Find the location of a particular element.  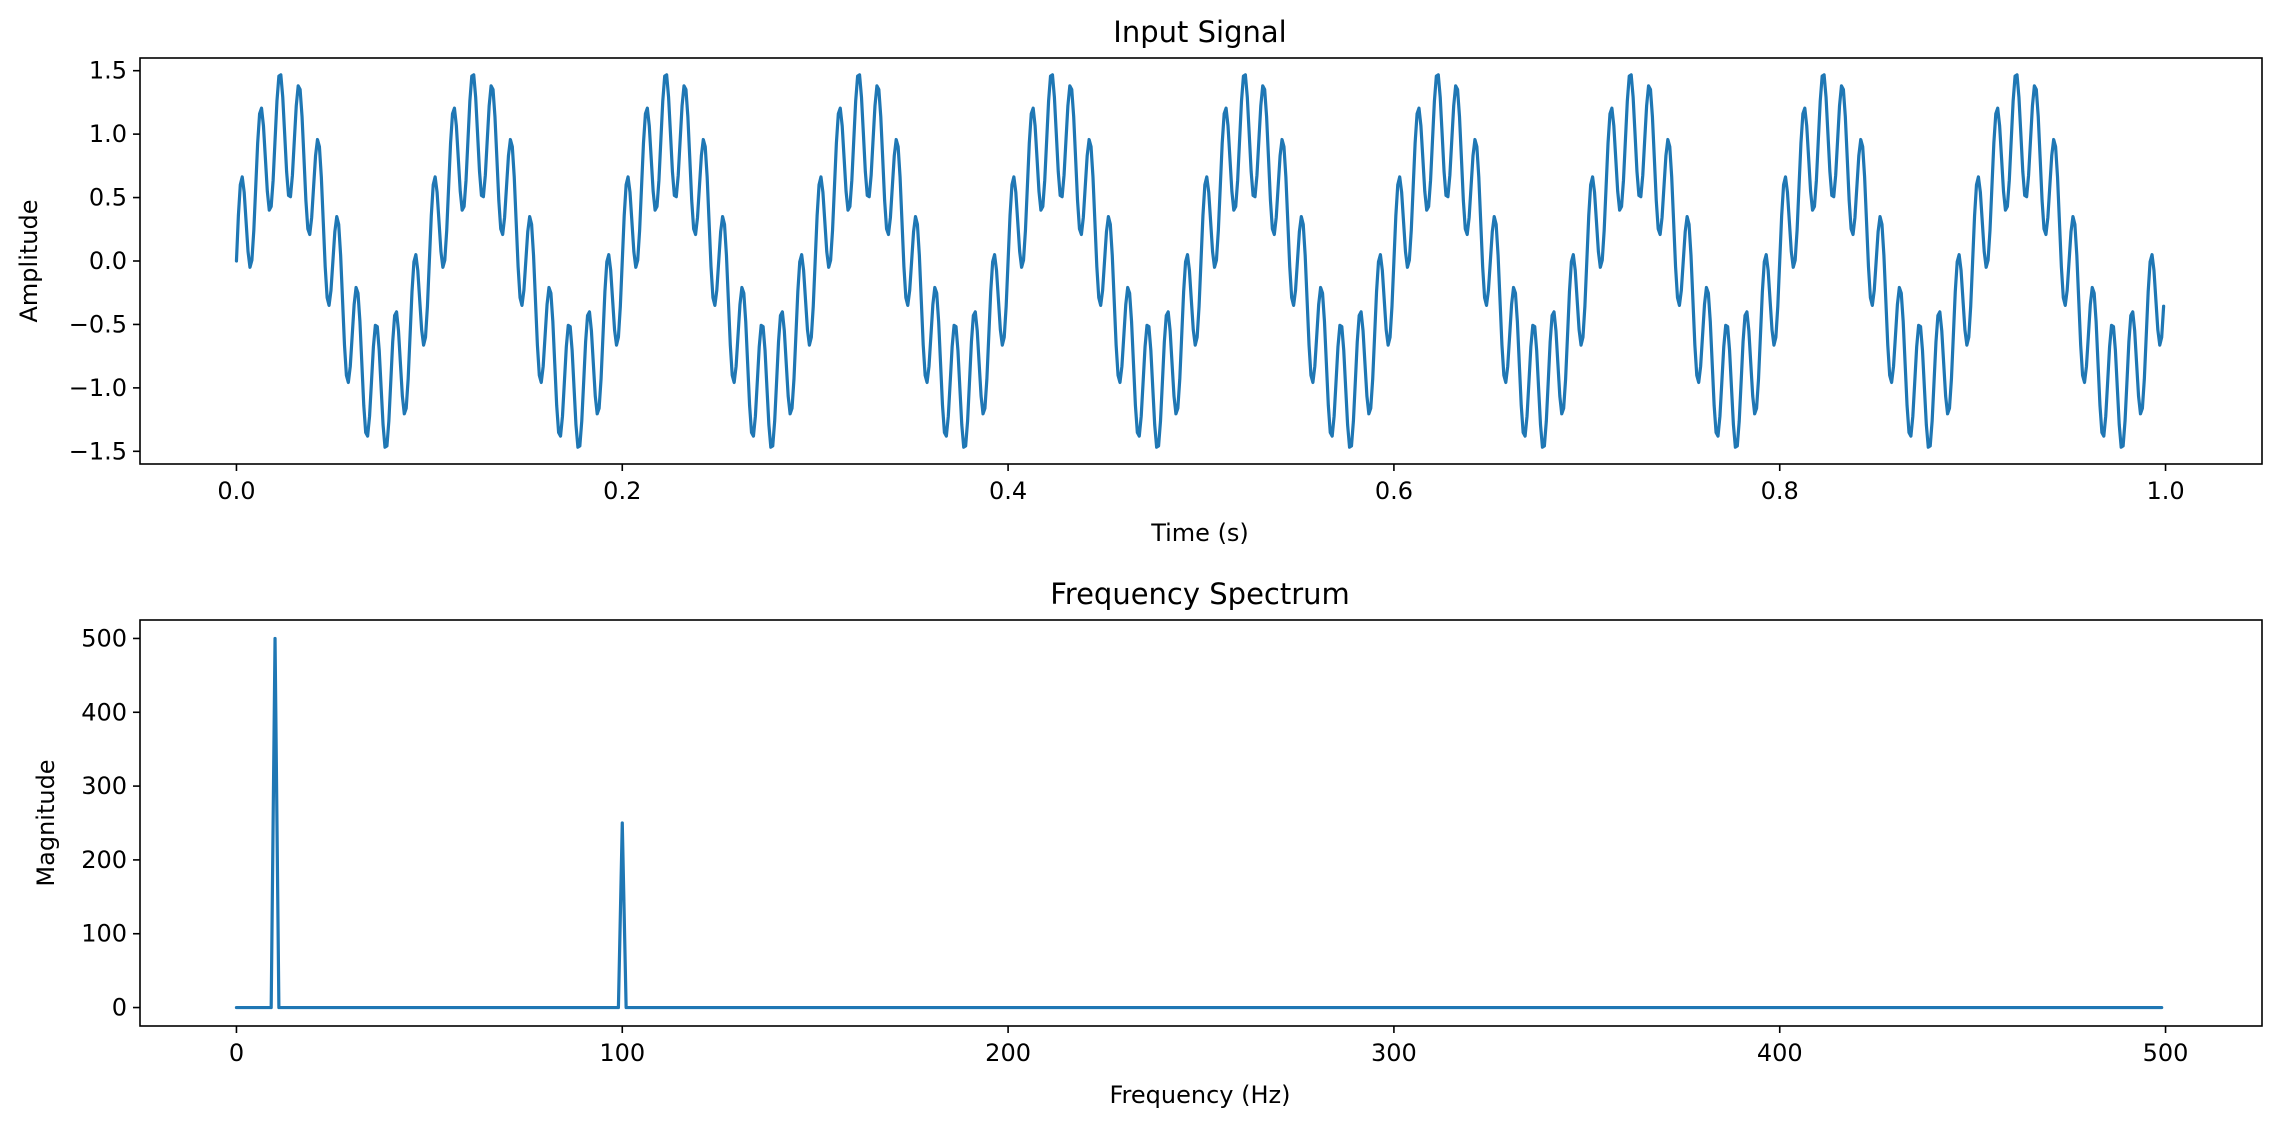

x-tick-label: 1.0 is located at coordinates (2165, 491).